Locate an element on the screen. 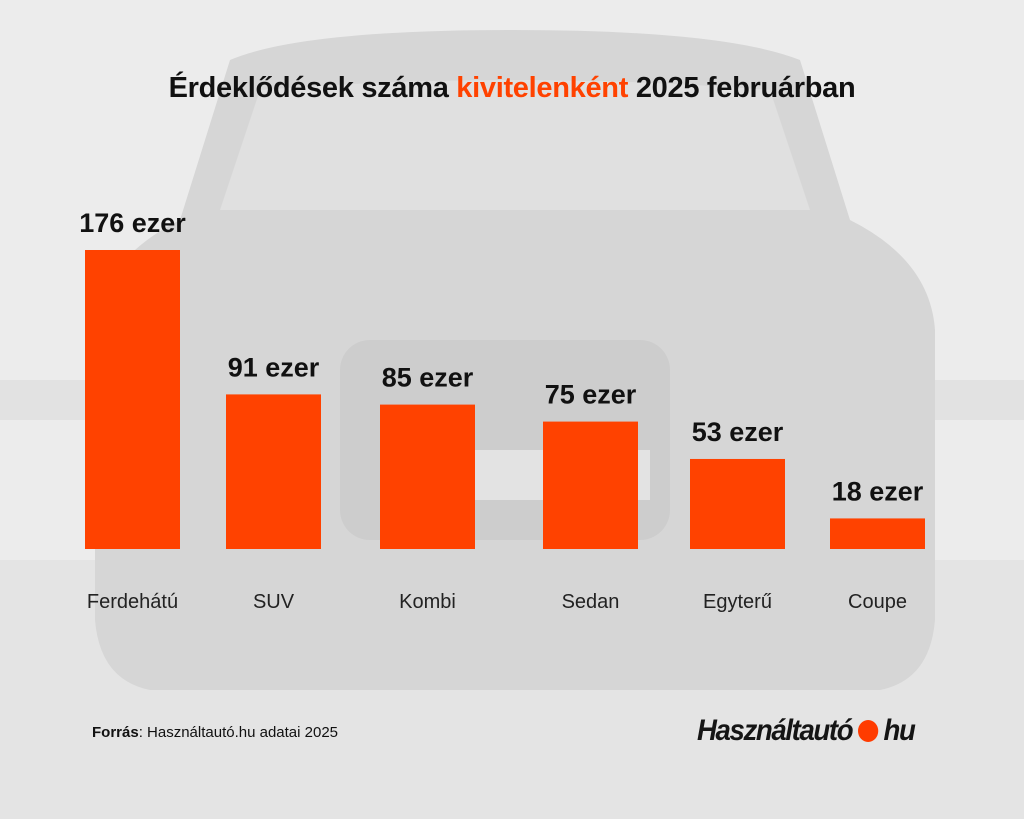  title-prefix: Érdeklődések száma is located at coordinates (312, 88).